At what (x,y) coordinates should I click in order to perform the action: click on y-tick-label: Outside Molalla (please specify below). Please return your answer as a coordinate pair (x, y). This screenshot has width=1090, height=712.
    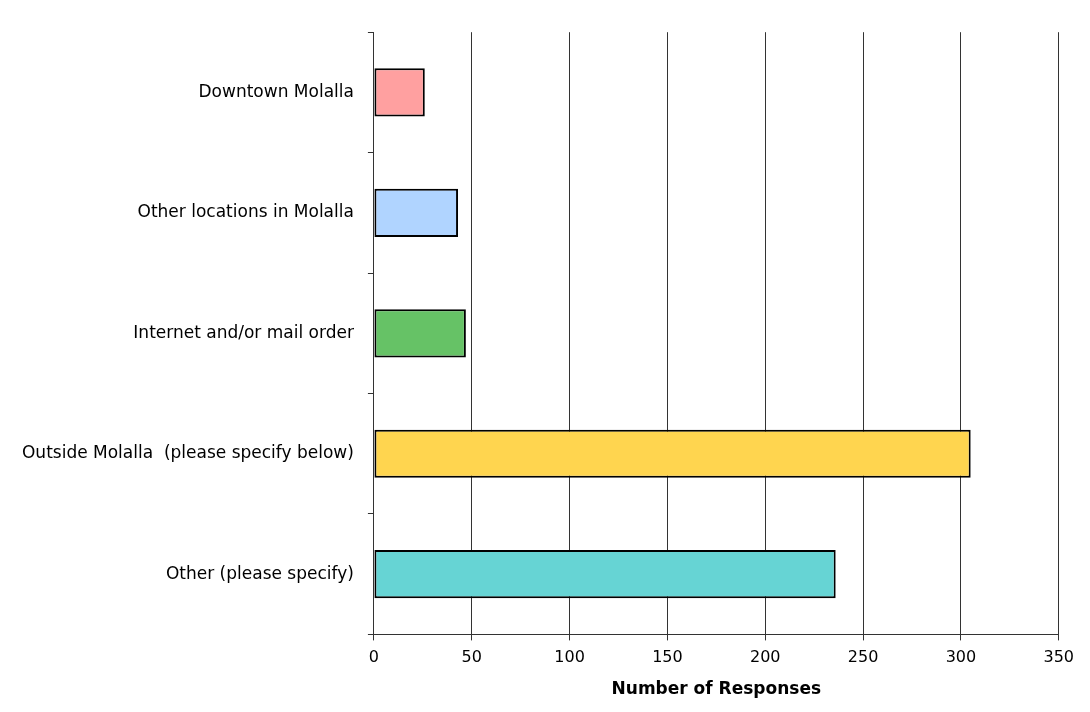
    Looking at the image, I should click on (187, 452).